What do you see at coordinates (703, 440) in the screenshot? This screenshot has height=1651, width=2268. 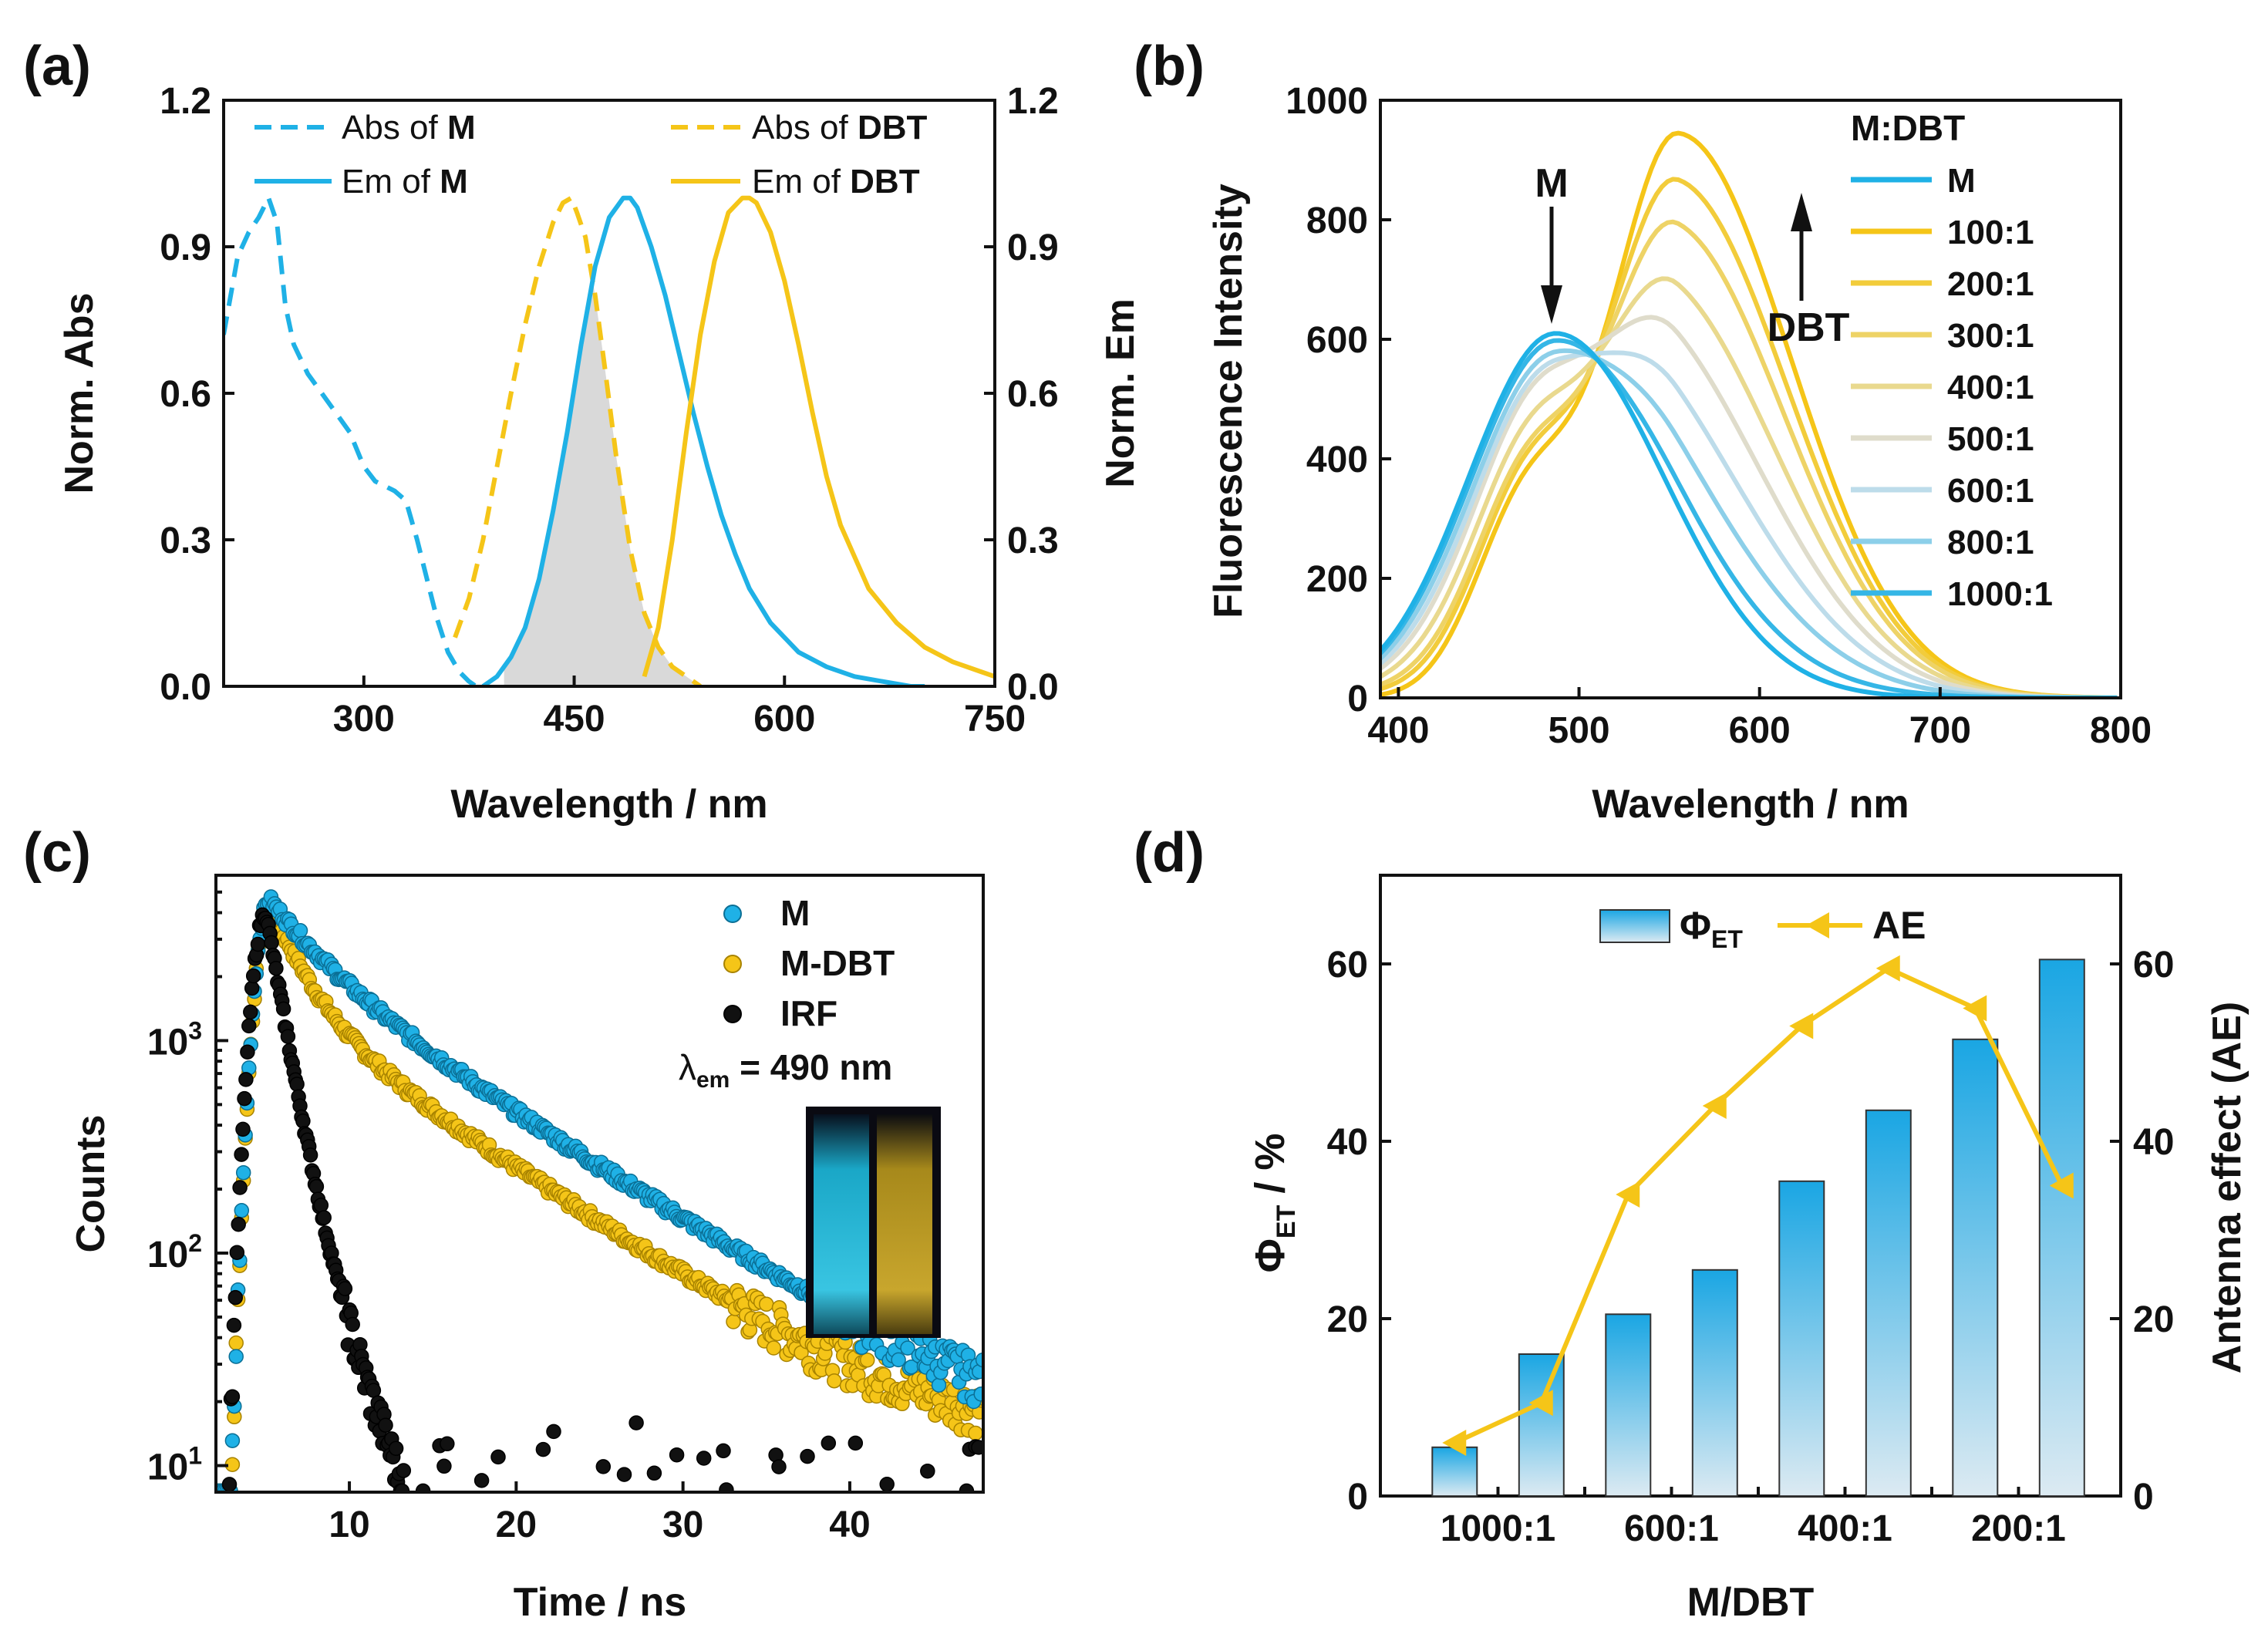 I see `series-em-of-m` at bounding box center [703, 440].